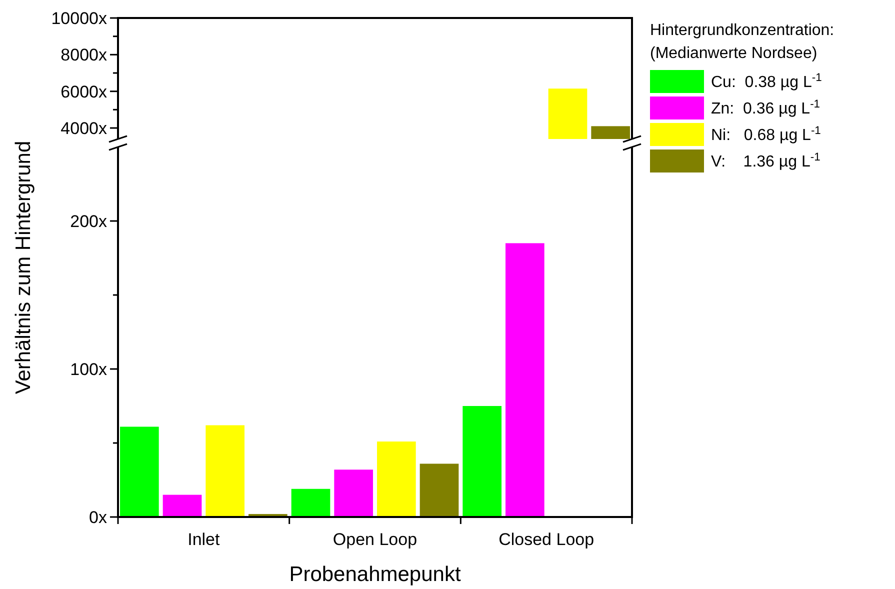 The height and width of the screenshot is (589, 895). What do you see at coordinates (23, 267) in the screenshot?
I see `y-axis-title: Verhältnis zum Hintergrund` at bounding box center [23, 267].